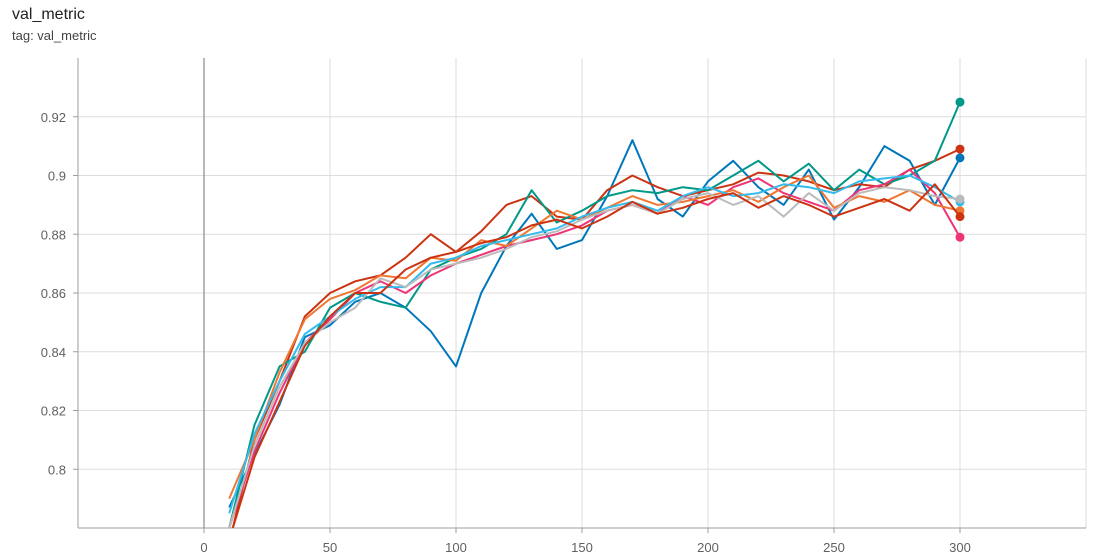 The height and width of the screenshot is (558, 1096). Describe the element at coordinates (330, 547) in the screenshot. I see `x-tick-label: 50` at that location.